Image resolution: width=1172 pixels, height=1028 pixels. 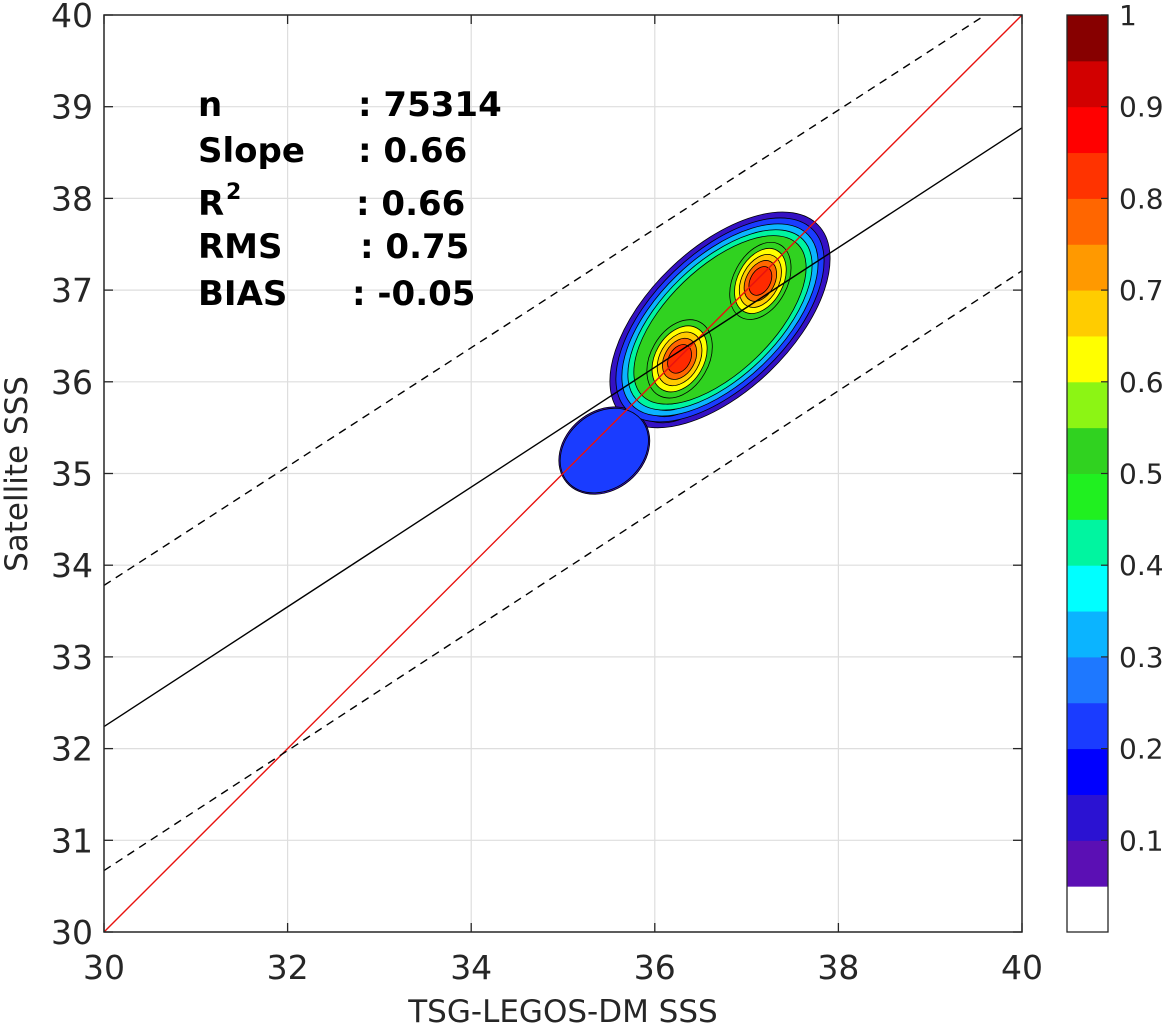 What do you see at coordinates (72, 17) in the screenshot?
I see `y-tick-label: 40` at bounding box center [72, 17].